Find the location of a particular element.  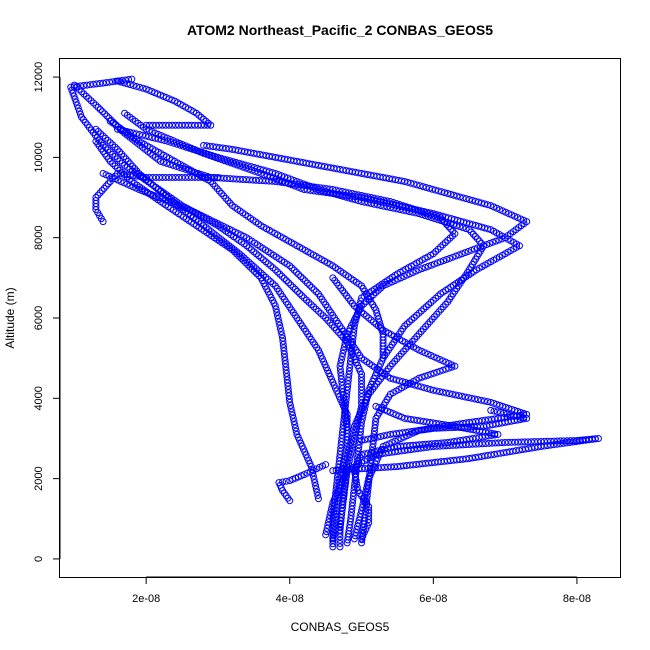

x-tick-label: 2e-08 is located at coordinates (146, 599).